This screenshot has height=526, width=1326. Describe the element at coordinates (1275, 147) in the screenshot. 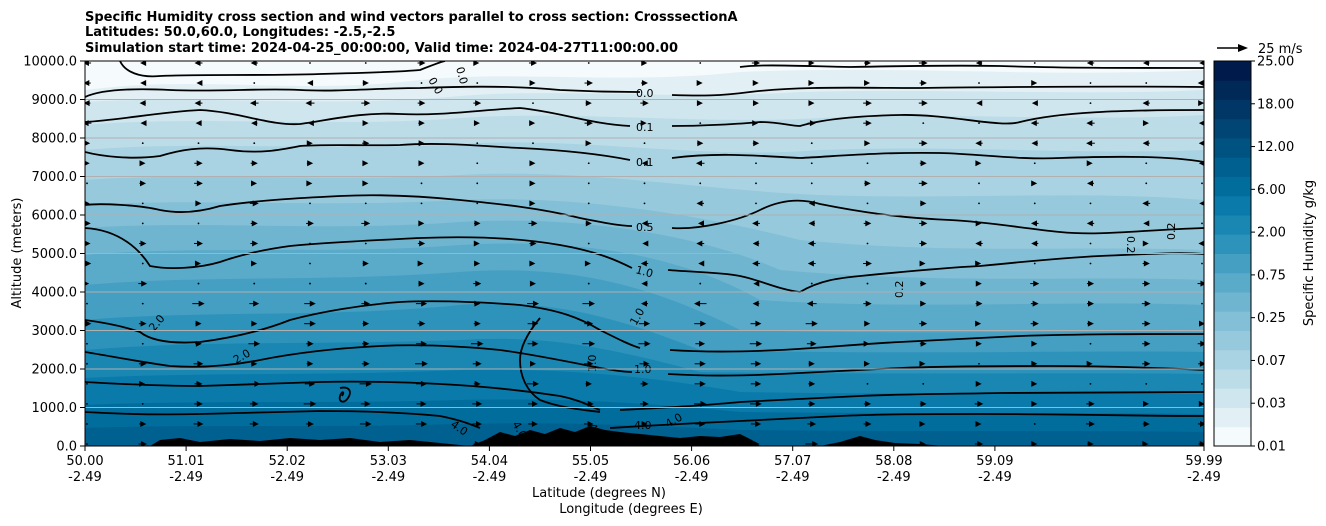

I see `colorbar-tick-label: 12.00` at that location.